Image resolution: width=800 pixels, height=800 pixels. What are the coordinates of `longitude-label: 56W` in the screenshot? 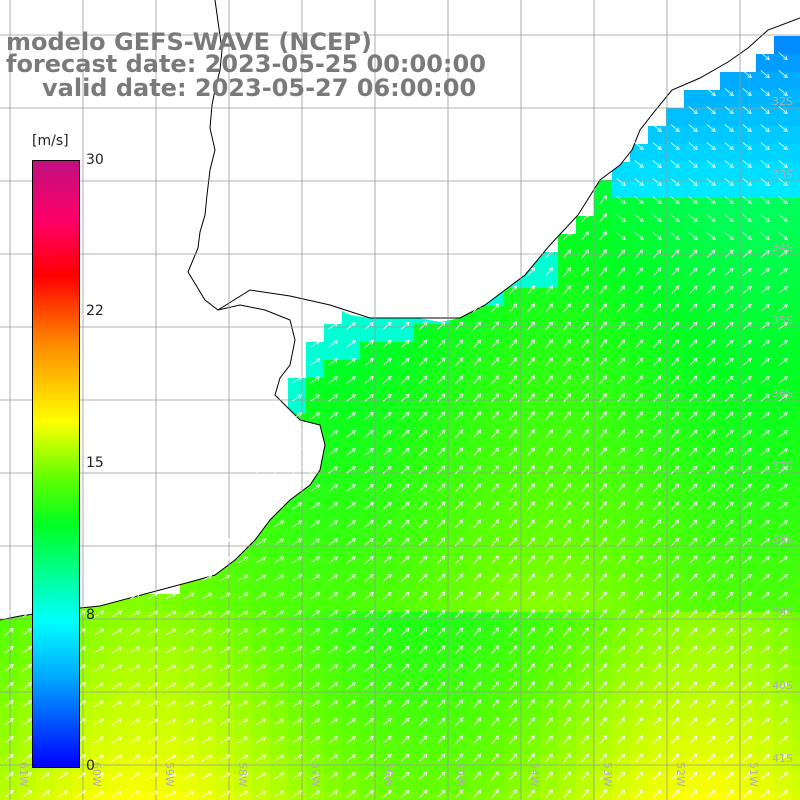 It's located at (388, 774).